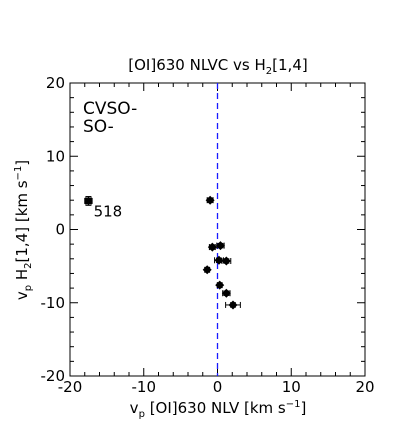 The height and width of the screenshot is (427, 407). Describe the element at coordinates (60, 230) in the screenshot. I see `y-tick-label: 0` at that location.